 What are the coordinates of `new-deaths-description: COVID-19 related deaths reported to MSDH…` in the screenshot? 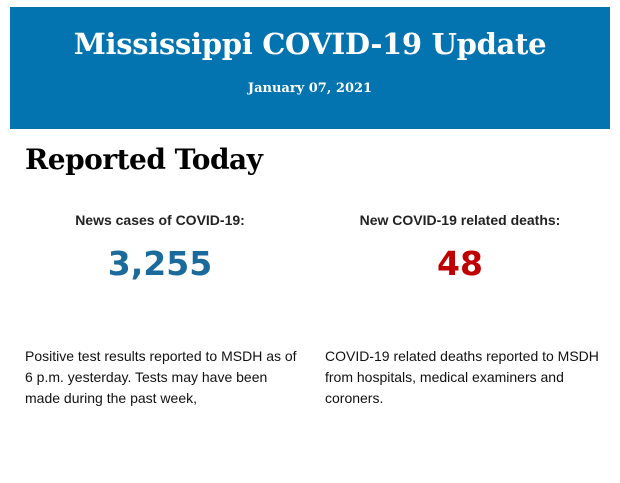 It's located at (462, 377).